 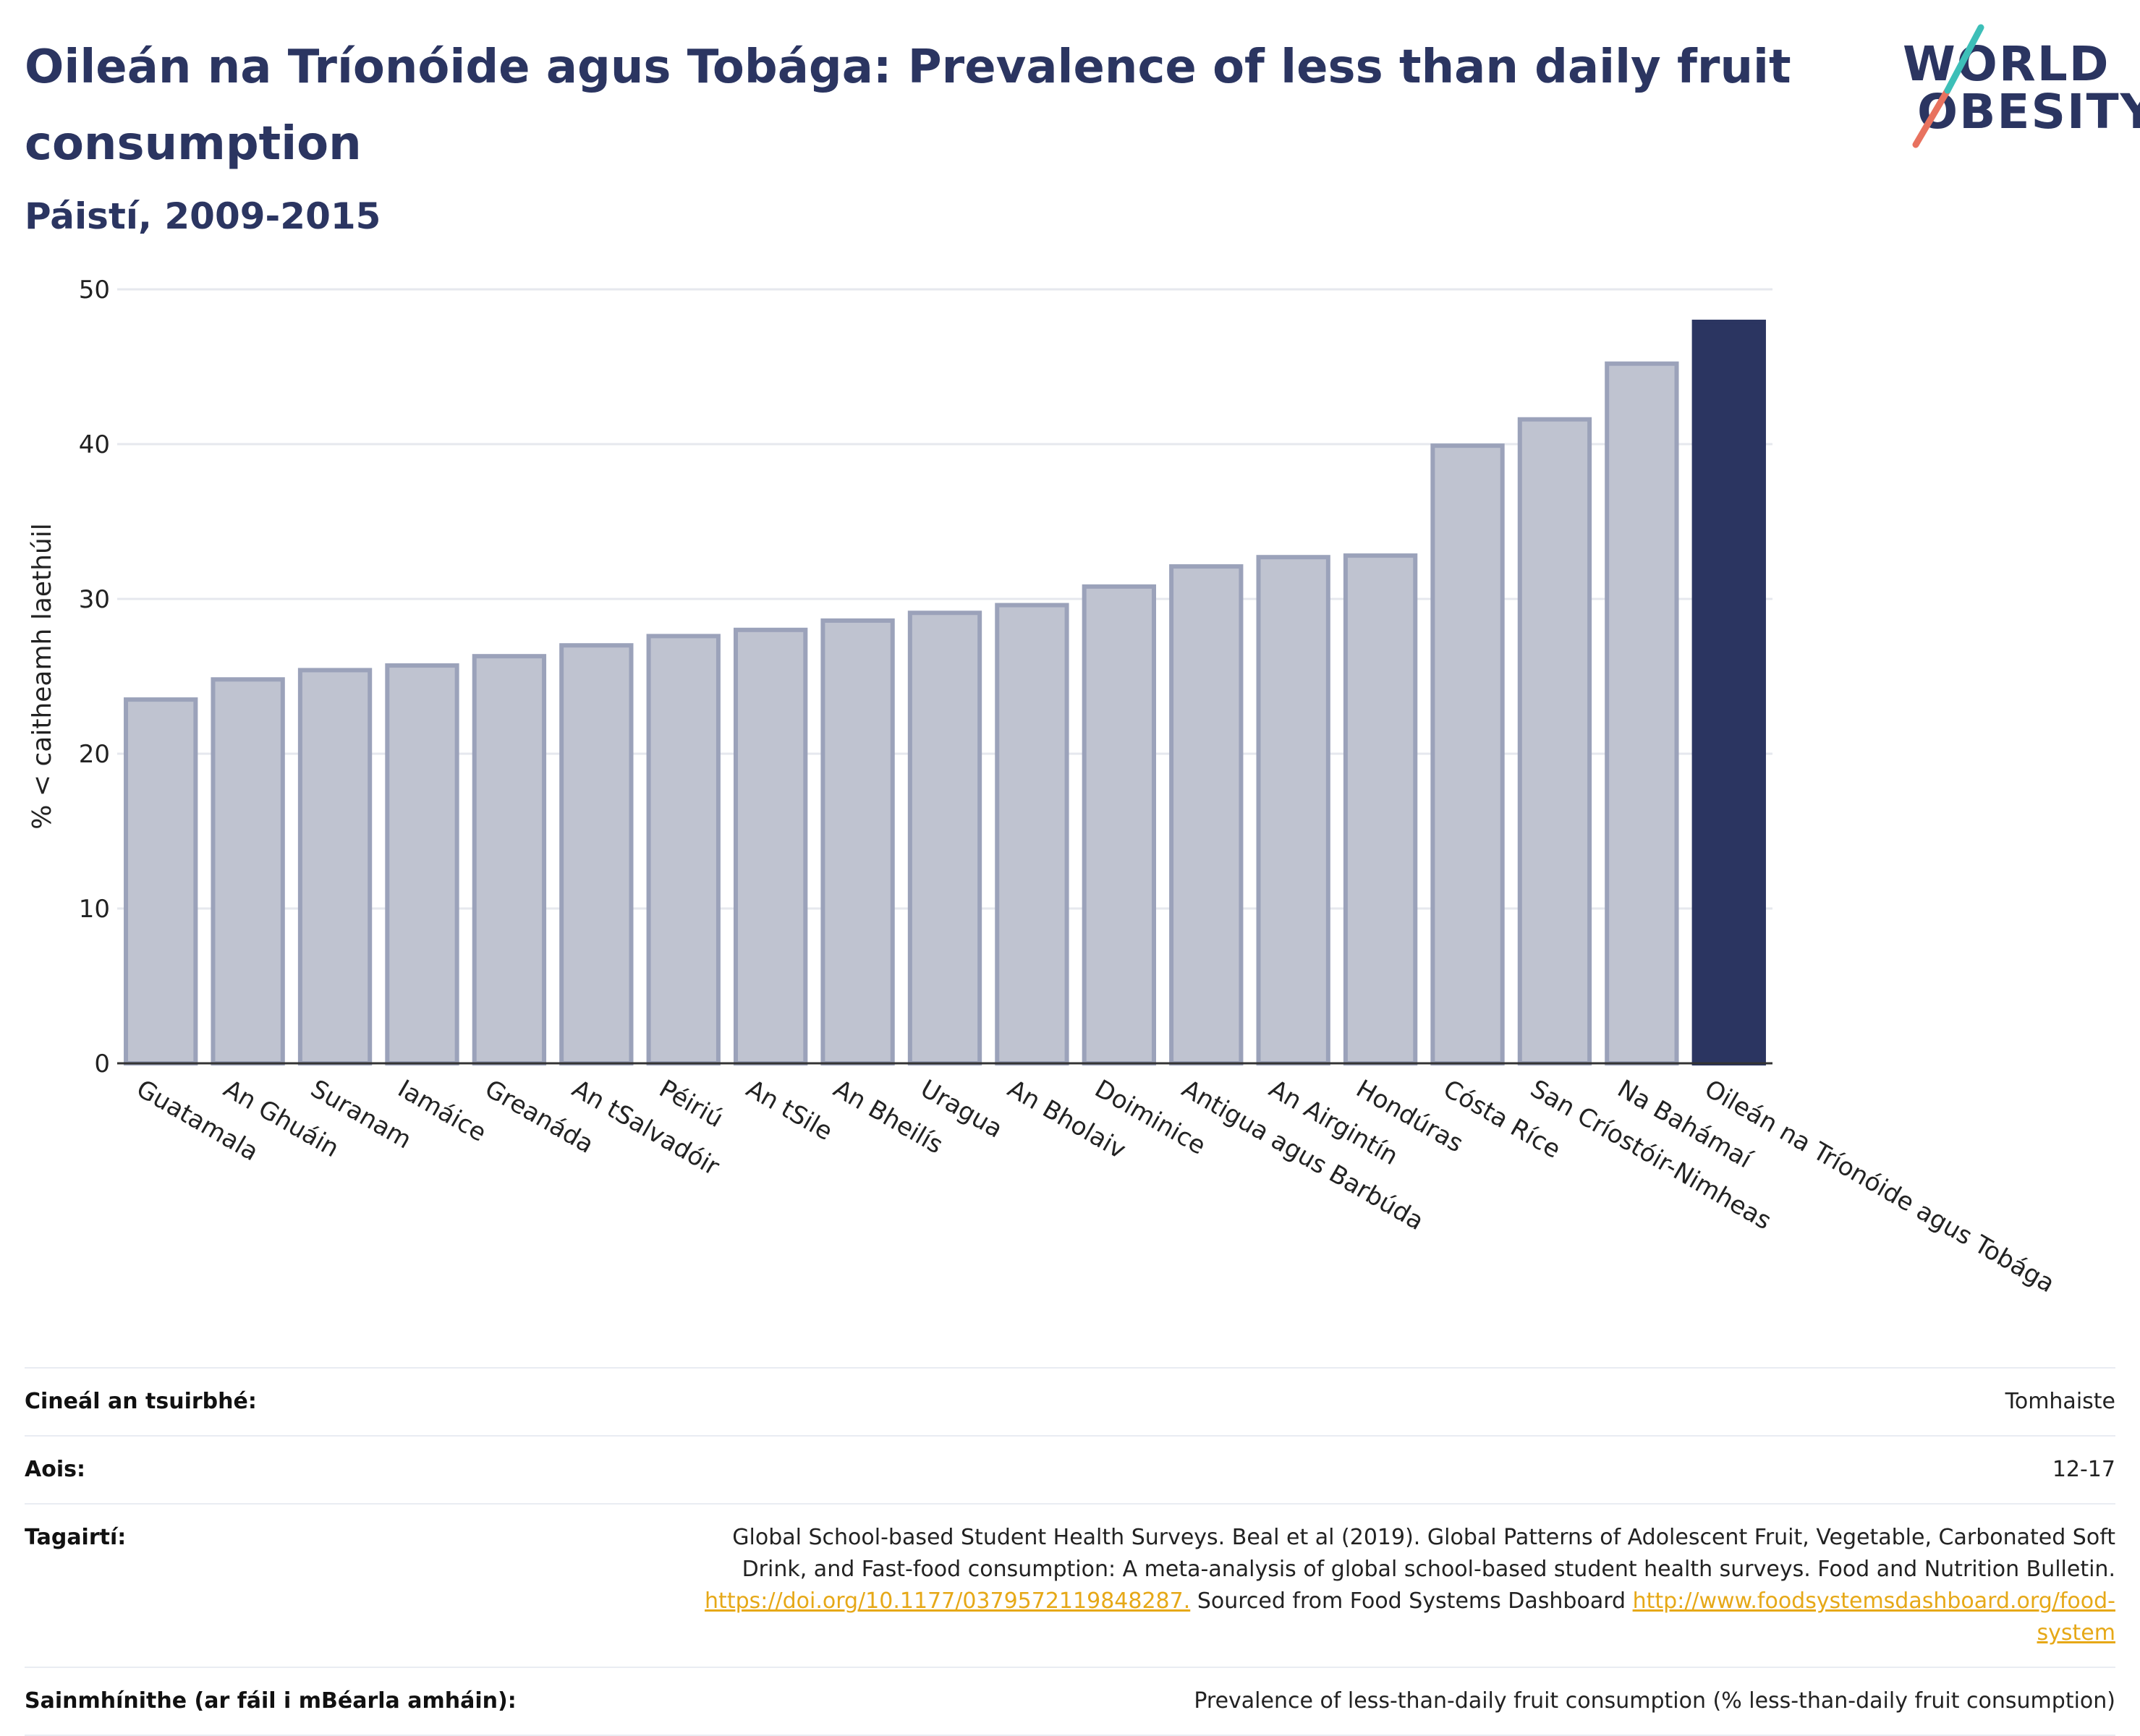 What do you see at coordinates (1395, 1402) in the screenshot?
I see `survey-type-value: Tomhaiste` at bounding box center [1395, 1402].